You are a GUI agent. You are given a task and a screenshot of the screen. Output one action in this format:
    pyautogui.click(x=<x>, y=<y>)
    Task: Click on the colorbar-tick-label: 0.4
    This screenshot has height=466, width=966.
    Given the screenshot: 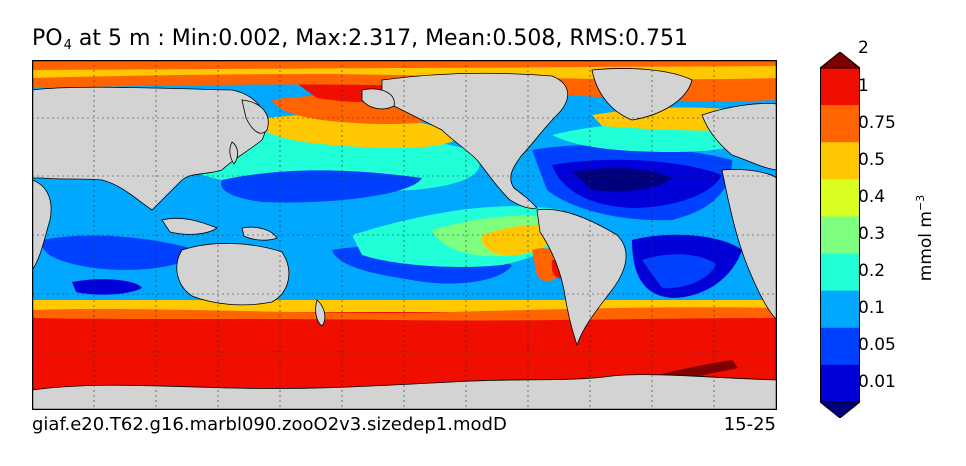 What is the action you would take?
    pyautogui.click(x=872, y=196)
    